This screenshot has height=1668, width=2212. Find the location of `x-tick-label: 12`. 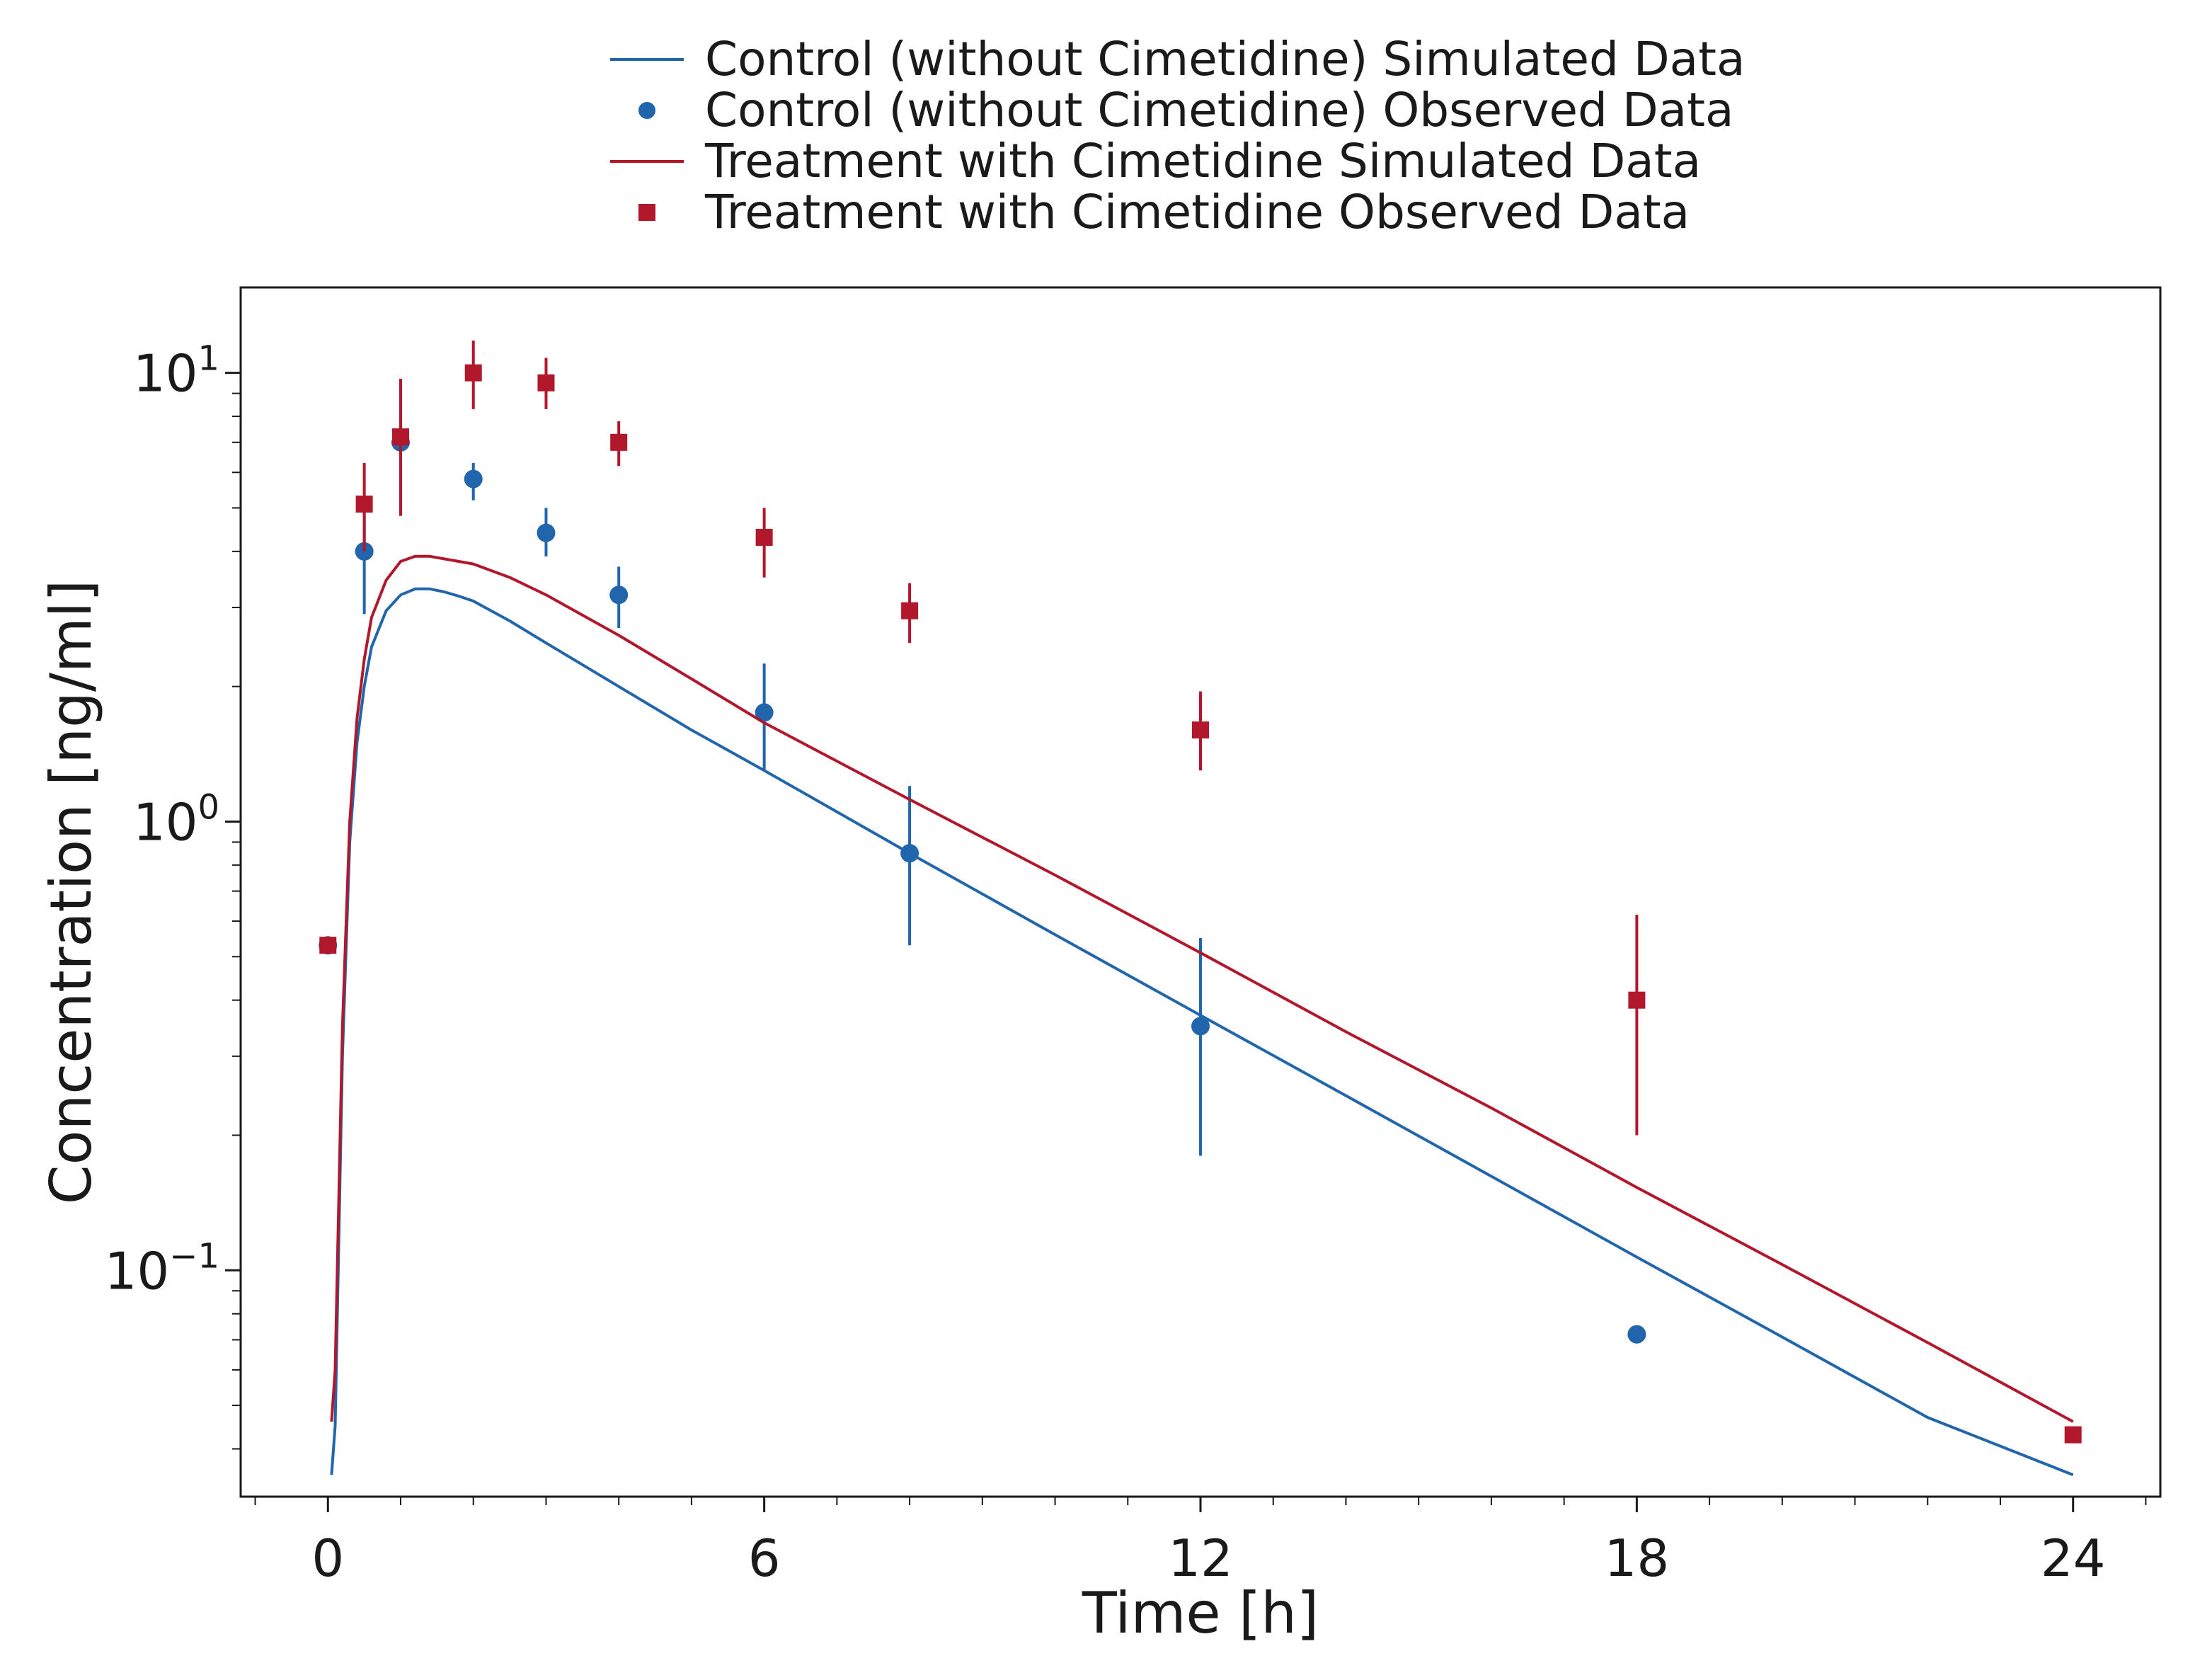

x-tick-label: 12 is located at coordinates (1200, 1559).